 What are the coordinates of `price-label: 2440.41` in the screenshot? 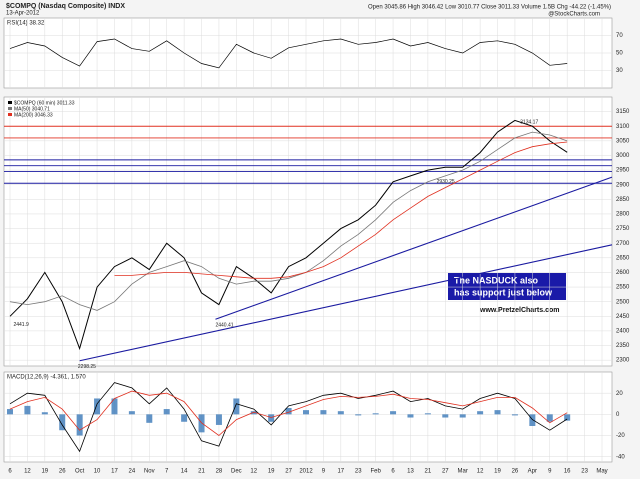 It's located at (224, 325).